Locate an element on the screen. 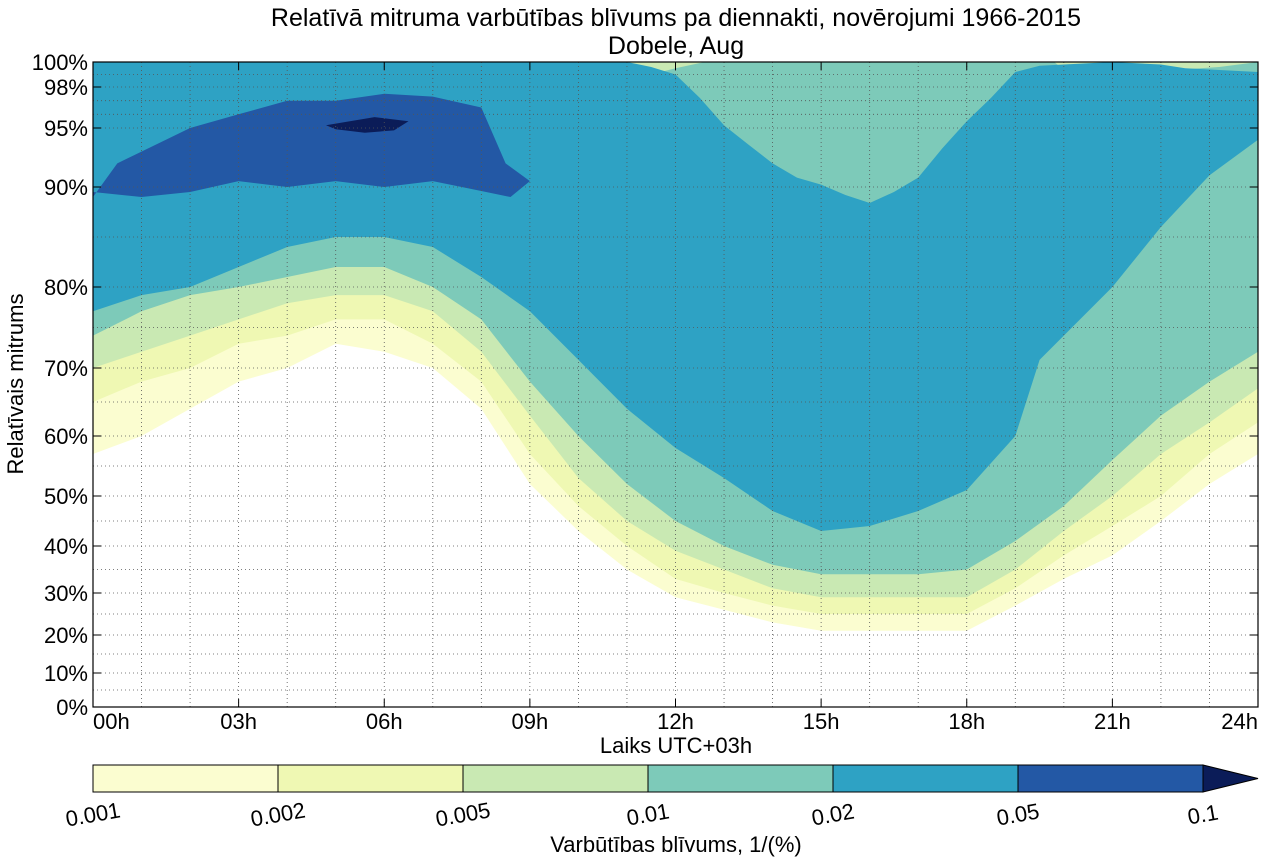 This screenshot has height=863, width=1284. colorbar-tick-label: 0.1 is located at coordinates (1203, 815).